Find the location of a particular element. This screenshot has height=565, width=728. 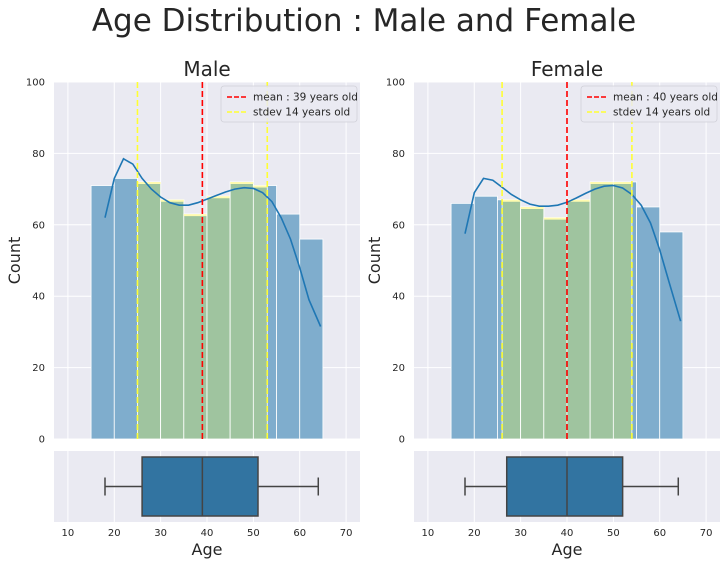

legend-mean-label: mean : 39 years old is located at coordinates (305, 98).